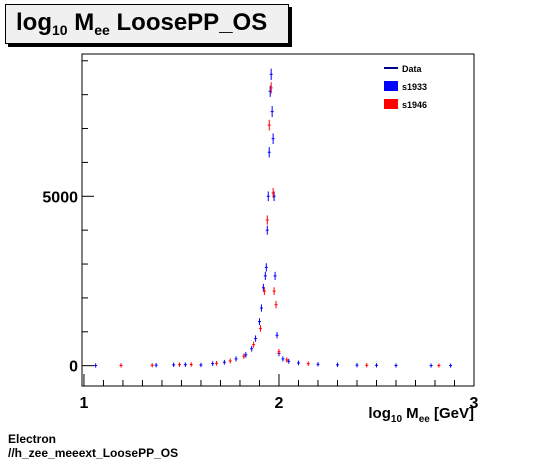 This screenshot has width=546, height=462. What do you see at coordinates (93, 453) in the screenshot?
I see `footer-line-2: //h_zee_meeext_LoosePP_OS` at bounding box center [93, 453].